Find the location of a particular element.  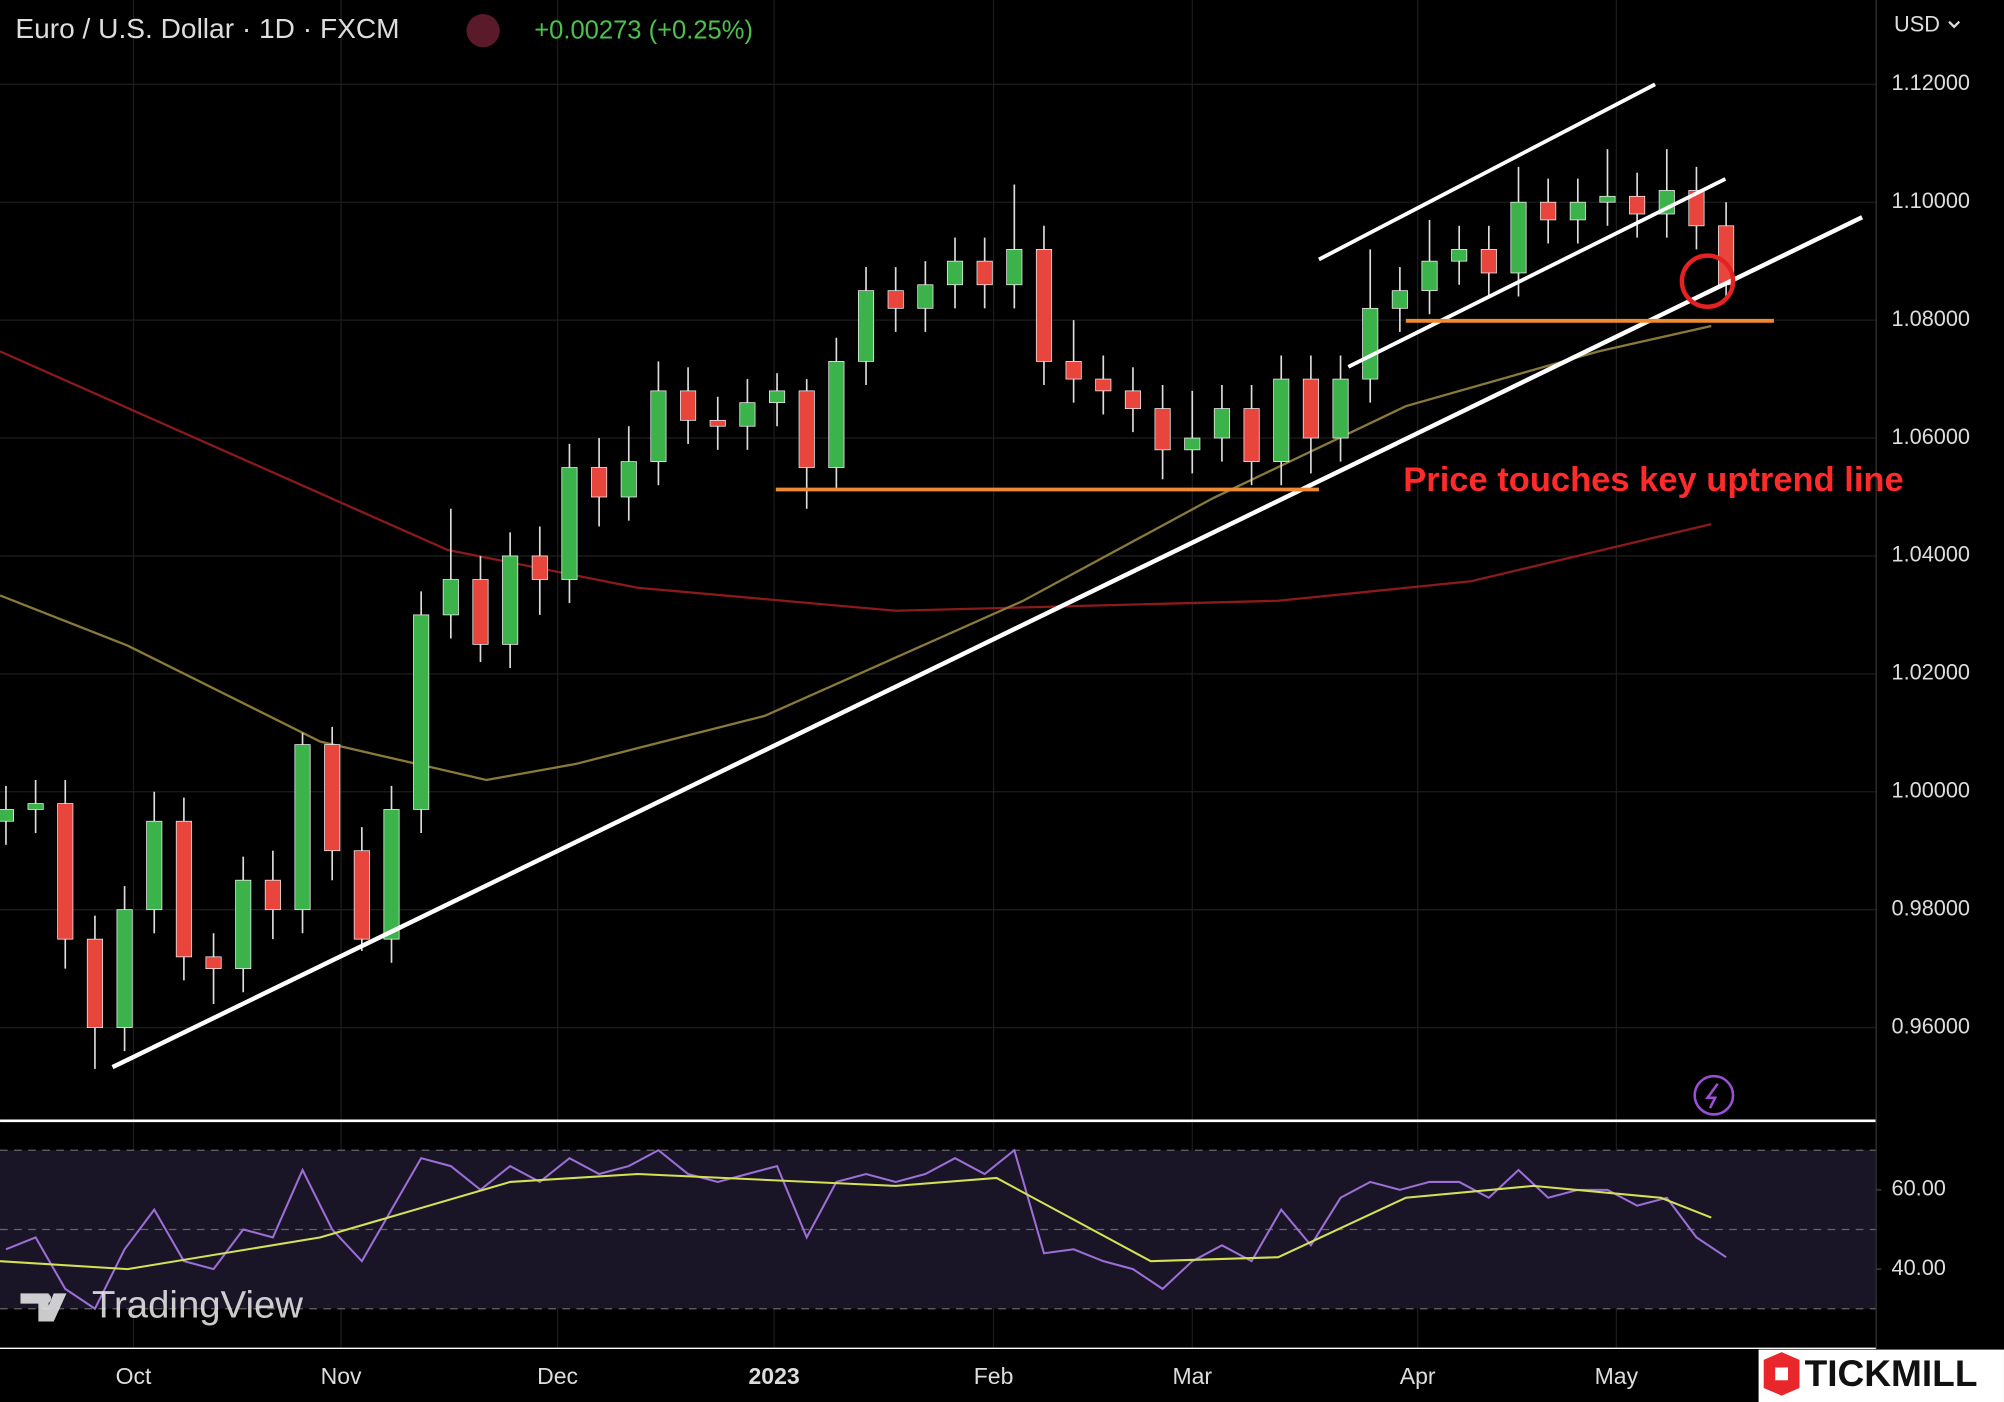

indicator-icon is located at coordinates (483, 31).